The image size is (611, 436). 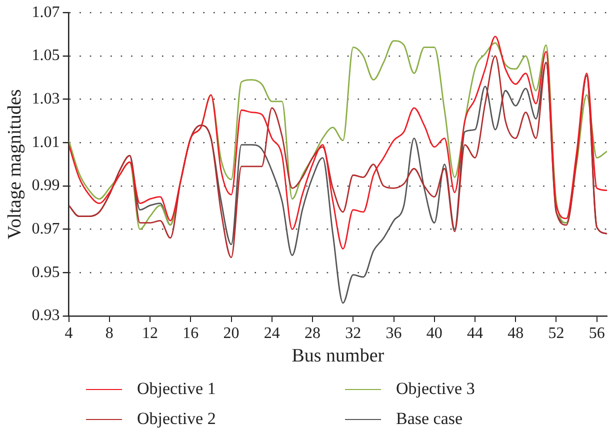 What do you see at coordinates (15, 164) in the screenshot?
I see `y-axis-title: Voltage magnitudes` at bounding box center [15, 164].